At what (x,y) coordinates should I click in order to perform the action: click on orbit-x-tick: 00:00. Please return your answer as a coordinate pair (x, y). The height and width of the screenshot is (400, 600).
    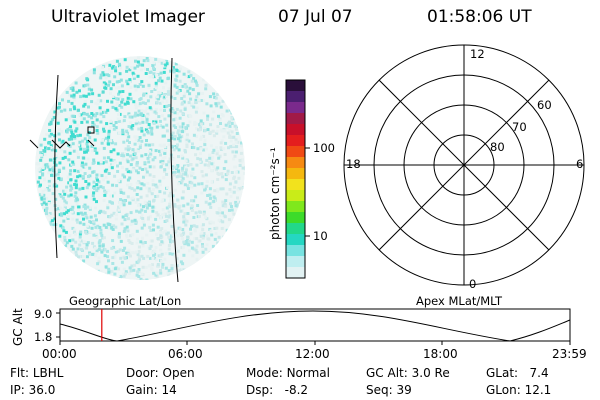
    Looking at the image, I should click on (59, 354).